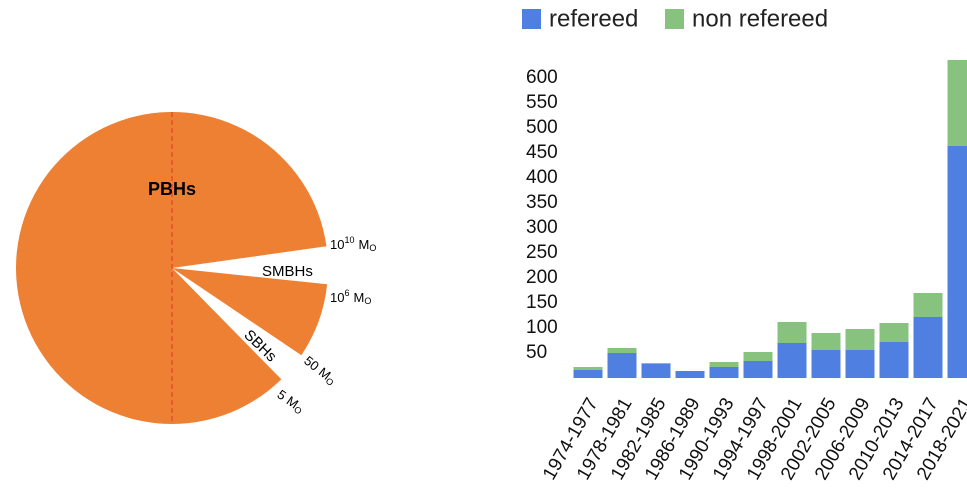 The width and height of the screenshot is (967, 492). I want to click on y-tick-label: 150, so click(542, 302).